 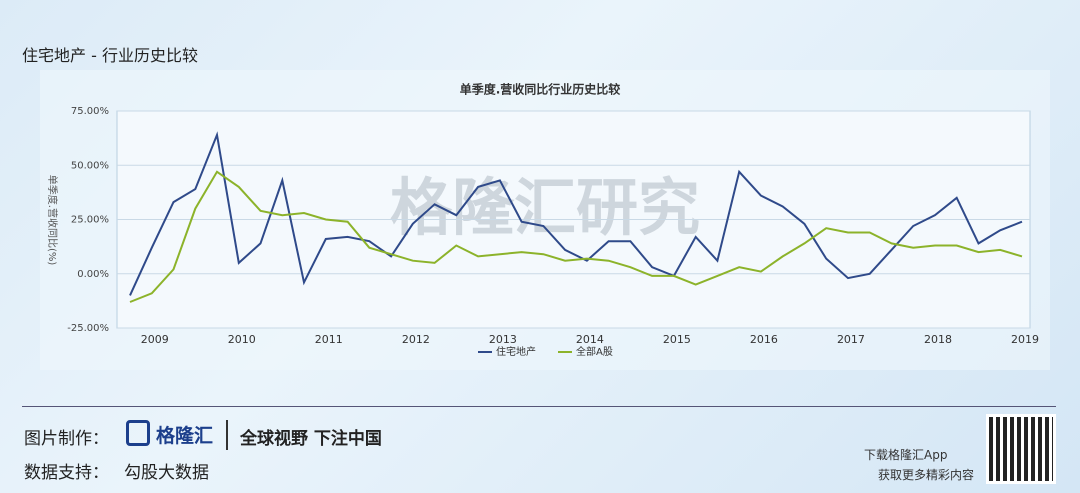 What do you see at coordinates (90, 220) in the screenshot?
I see `y-tick-label: 25.00%` at bounding box center [90, 220].